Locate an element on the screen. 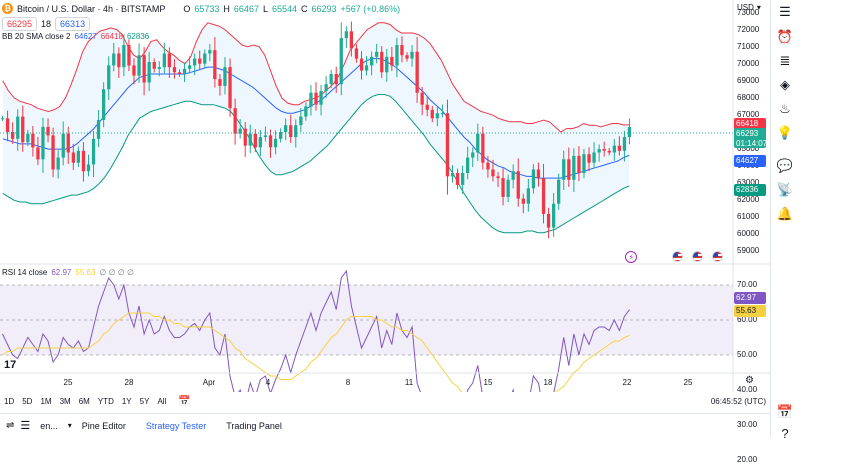 The width and height of the screenshot is (860, 464). bb-legend: BB 20 SMA close 2 64627 66418 62836 is located at coordinates (75, 36).